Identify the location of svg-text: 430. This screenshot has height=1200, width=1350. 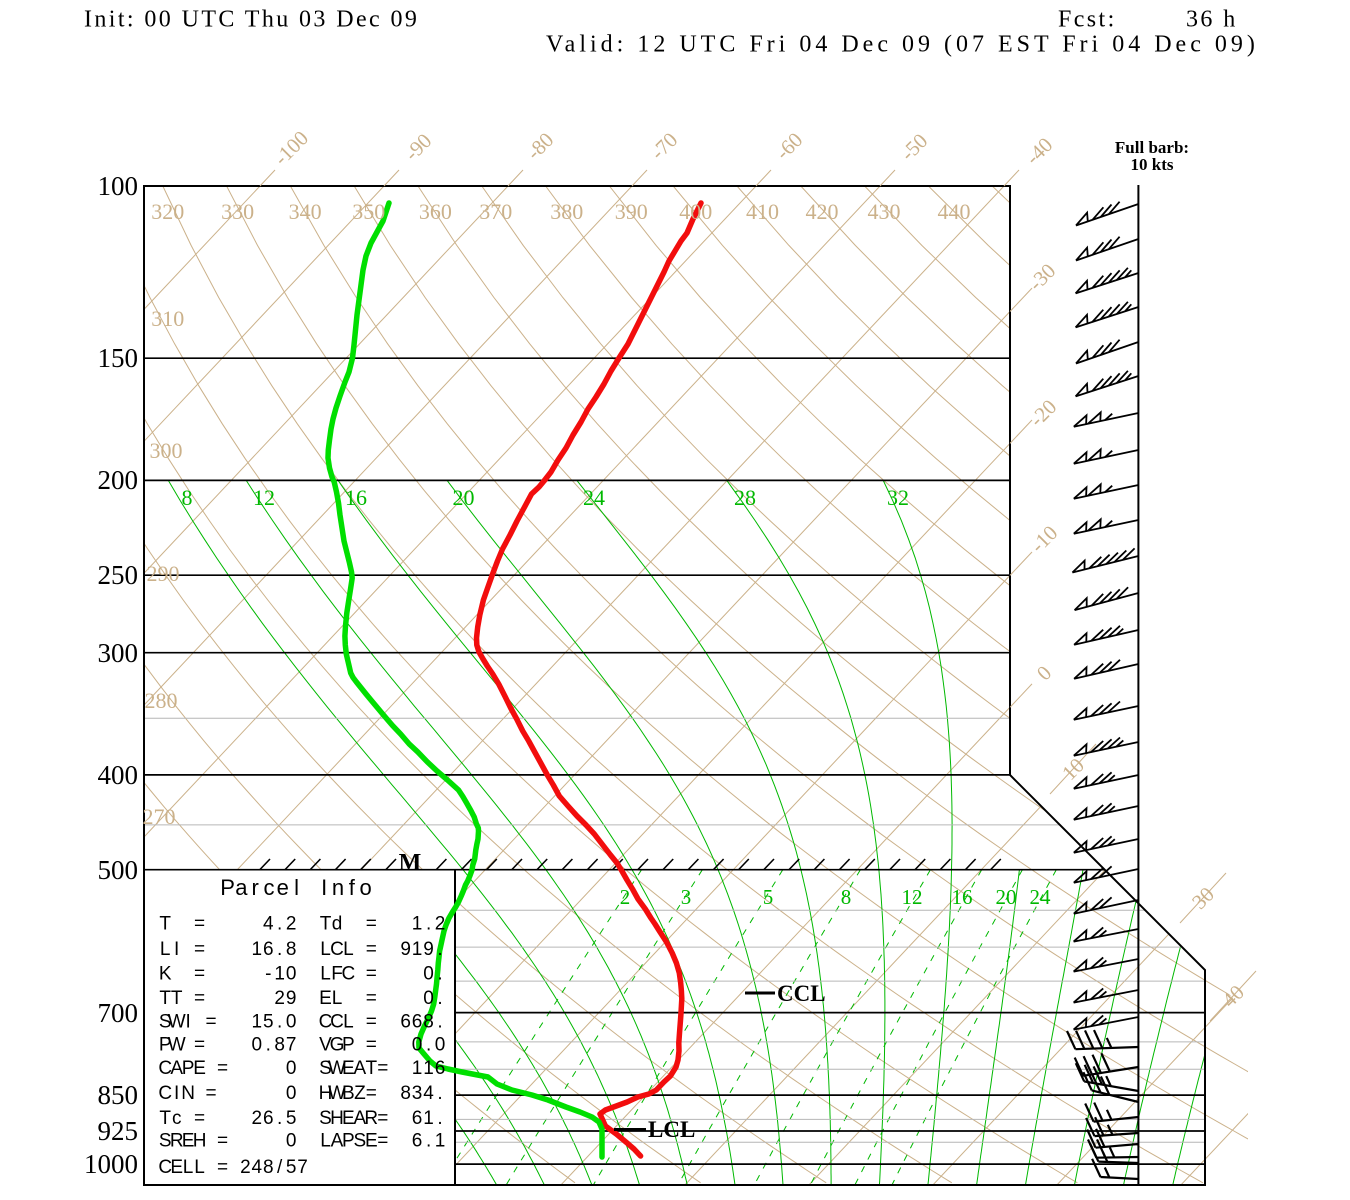
(884, 211).